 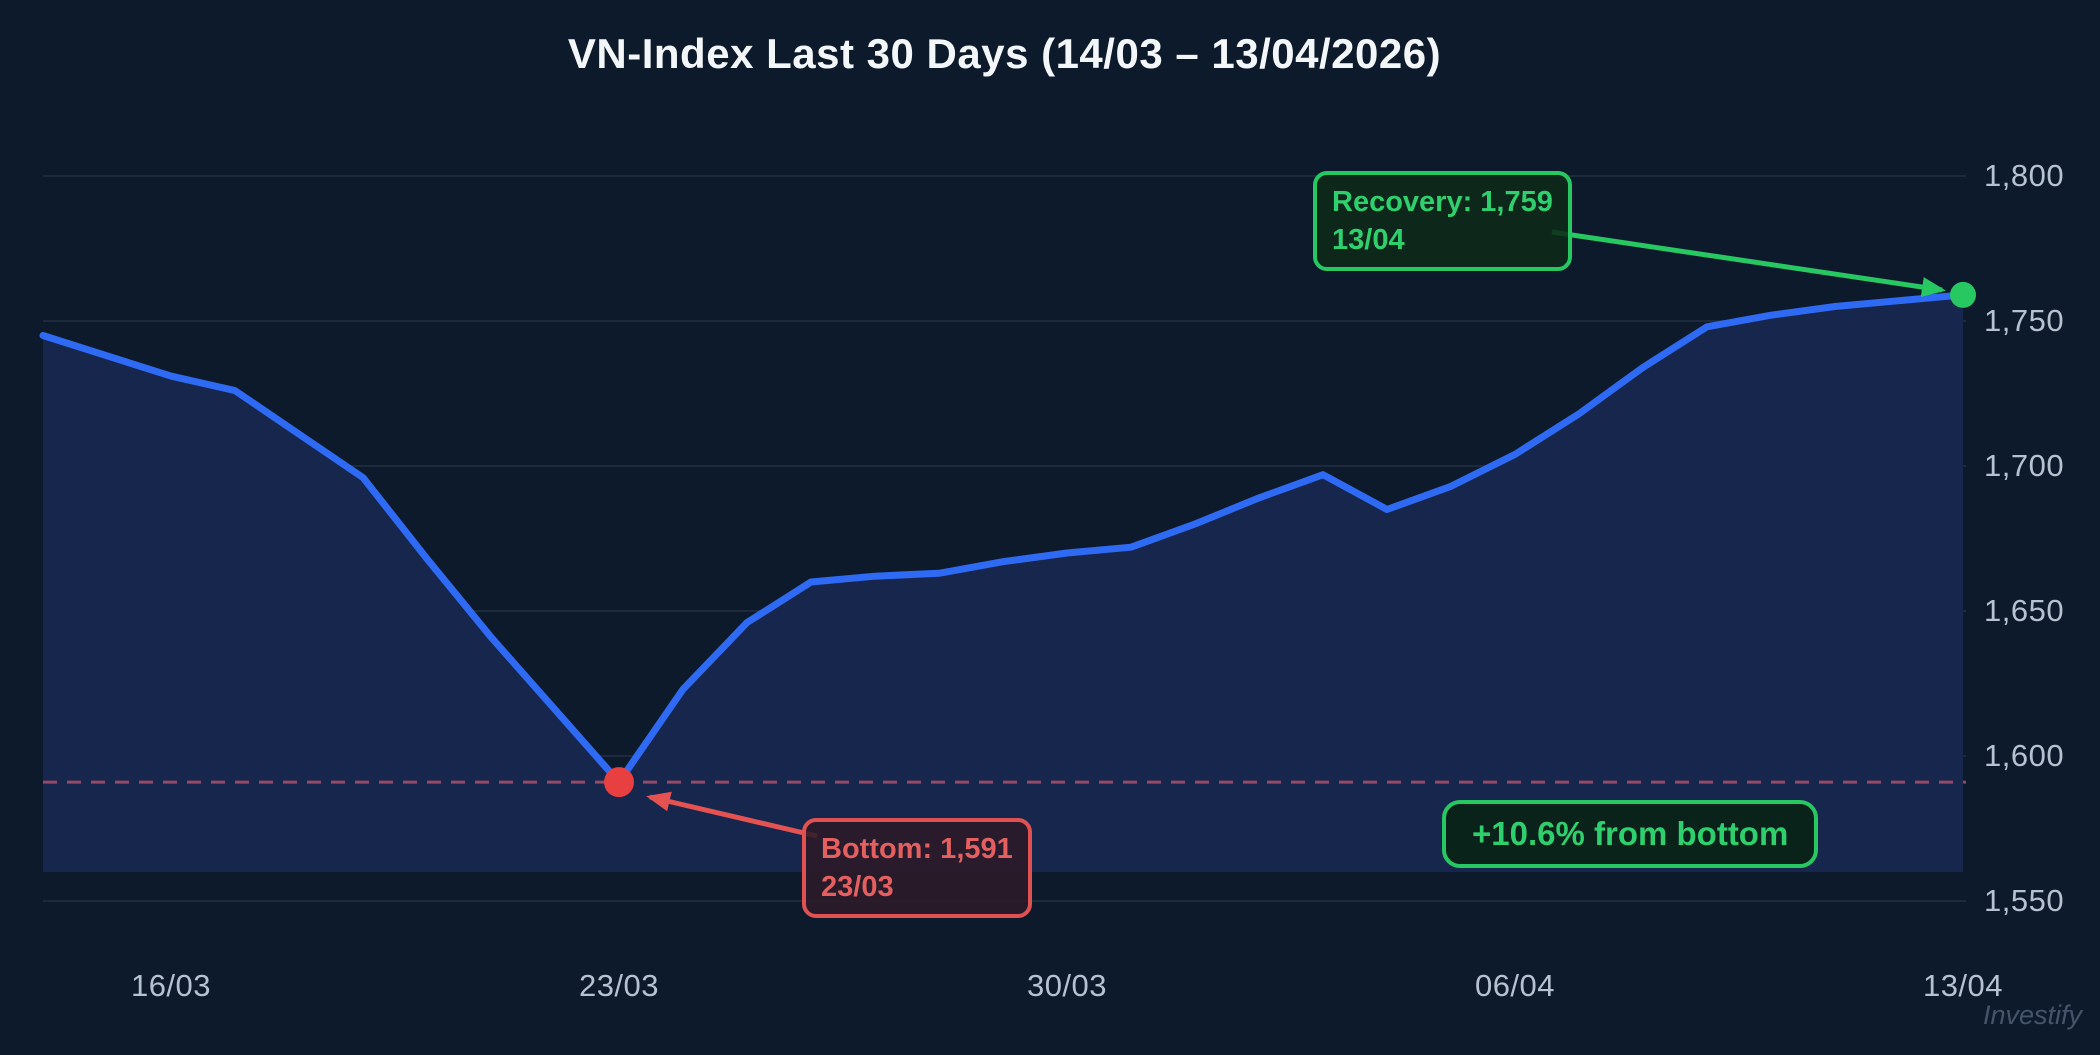 I want to click on y-tick-label: 1,700, so click(x=2024, y=465).